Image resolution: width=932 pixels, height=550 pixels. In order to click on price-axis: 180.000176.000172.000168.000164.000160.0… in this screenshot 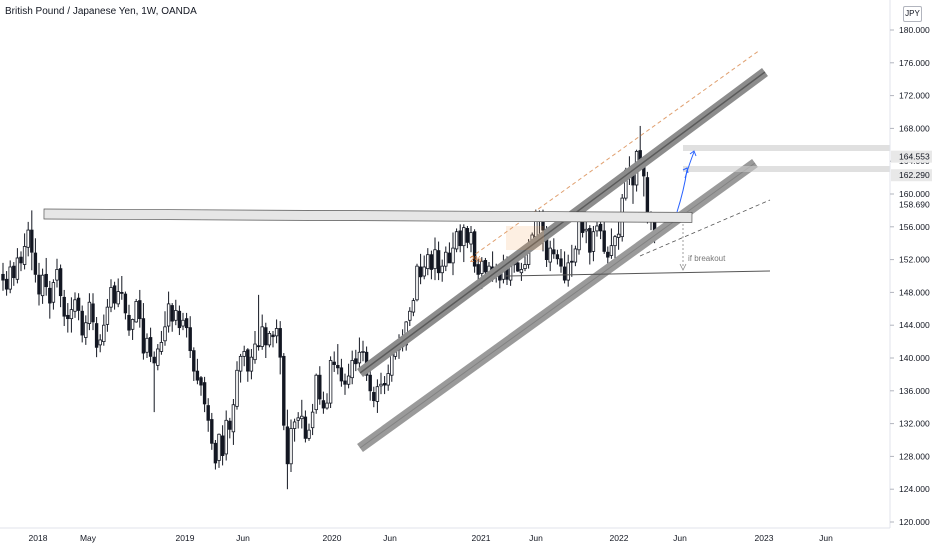, I will do `click(910, 276)`.